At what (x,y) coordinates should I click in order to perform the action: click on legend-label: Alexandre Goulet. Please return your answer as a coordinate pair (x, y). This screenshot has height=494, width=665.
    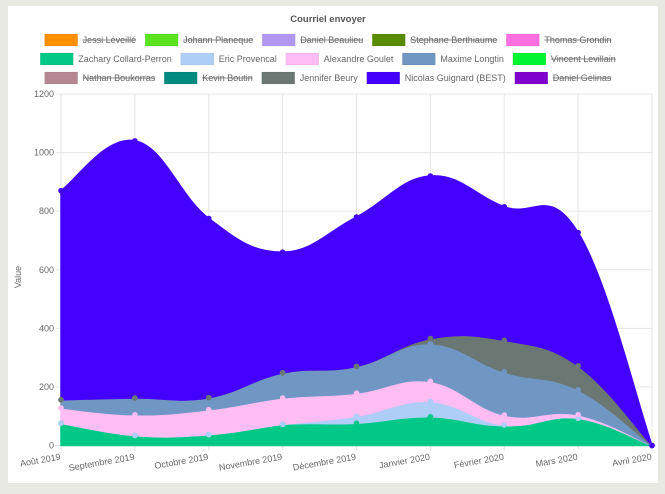
    Looking at the image, I should click on (359, 59).